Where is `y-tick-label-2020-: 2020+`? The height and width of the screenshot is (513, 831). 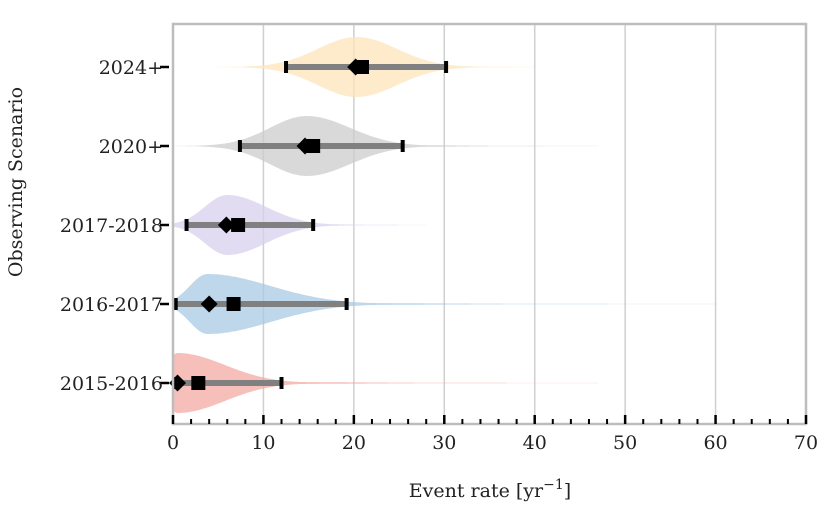
y-tick-label-2020-: 2020+ is located at coordinates (131, 147).